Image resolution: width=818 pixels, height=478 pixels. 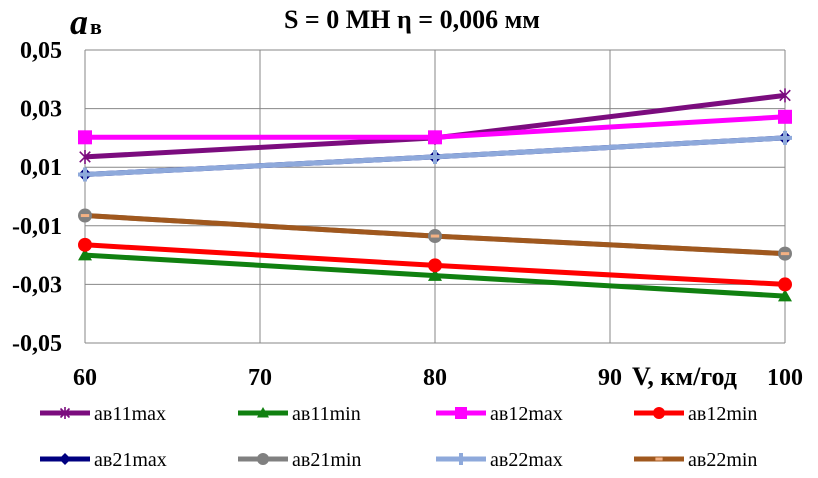 I want to click on y-axis-label: aв, so click(x=86, y=22).